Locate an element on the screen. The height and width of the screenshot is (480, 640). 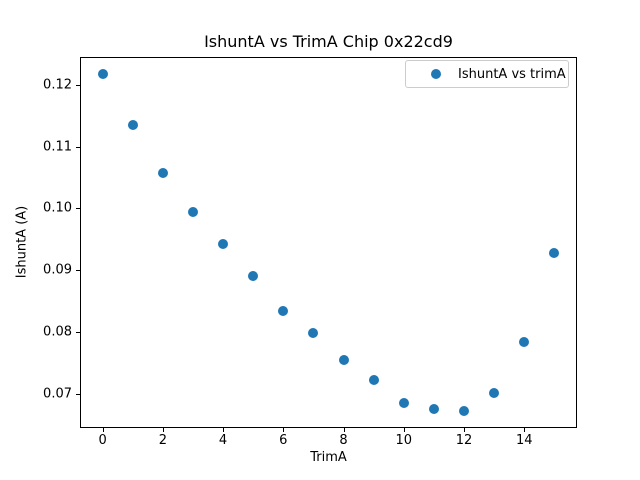
y-tick-label: 0.11 is located at coordinates (57, 147).